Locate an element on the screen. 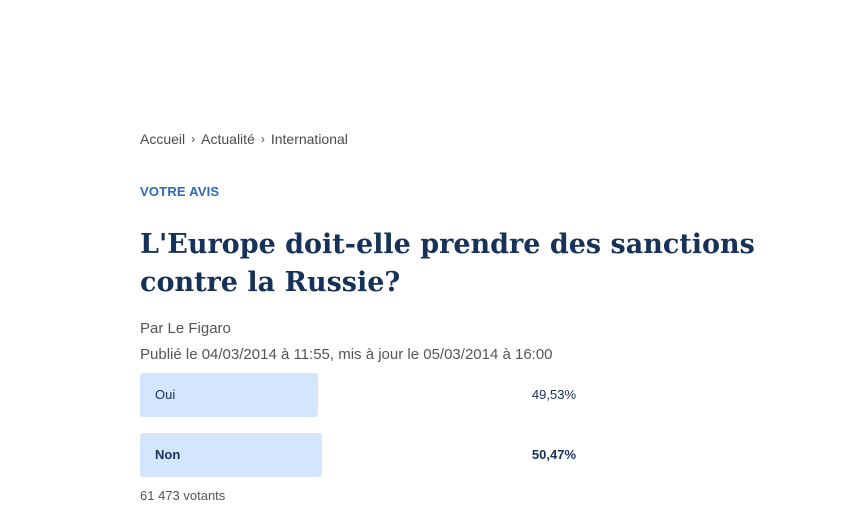 The width and height of the screenshot is (851, 530). poll-option-percent: 49,53% is located at coordinates (553, 394).